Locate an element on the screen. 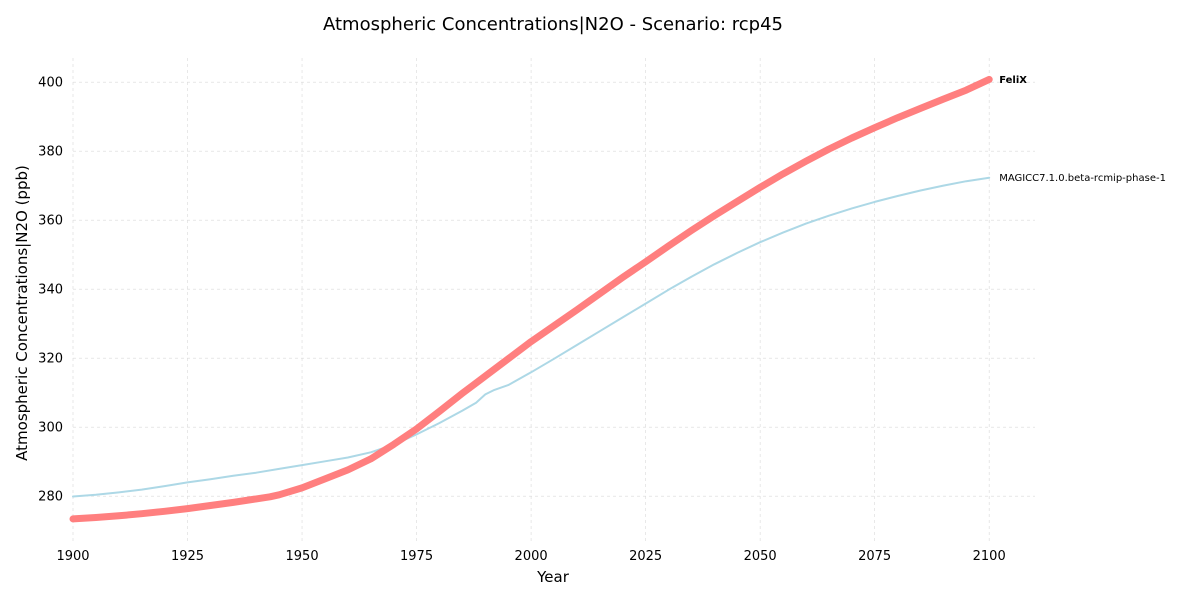  y-tick-label: 360 is located at coordinates (50, 221).